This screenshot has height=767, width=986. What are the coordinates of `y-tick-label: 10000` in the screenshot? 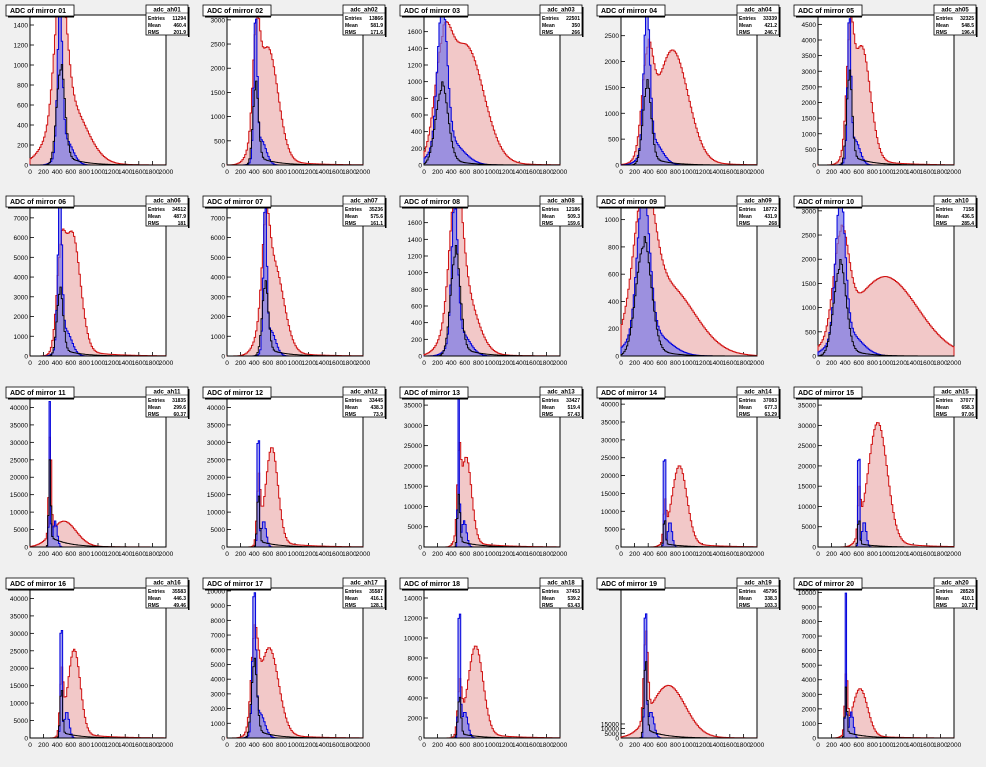 It's located at (216, 513).